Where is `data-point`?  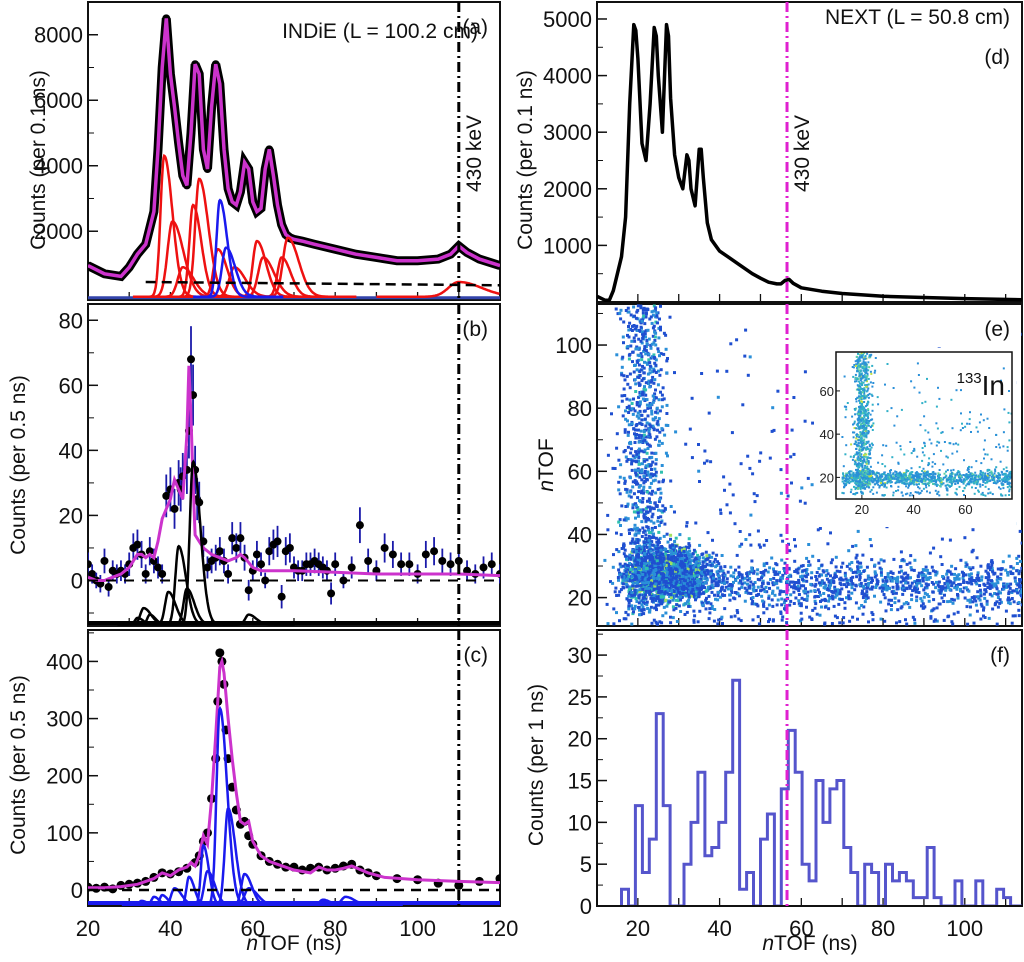
data-point is located at coordinates (207, 567).